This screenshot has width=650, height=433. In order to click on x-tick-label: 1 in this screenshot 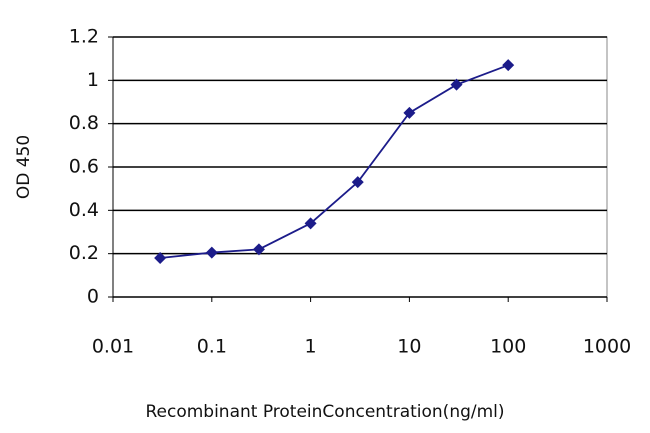, I will do `click(311, 347)`.